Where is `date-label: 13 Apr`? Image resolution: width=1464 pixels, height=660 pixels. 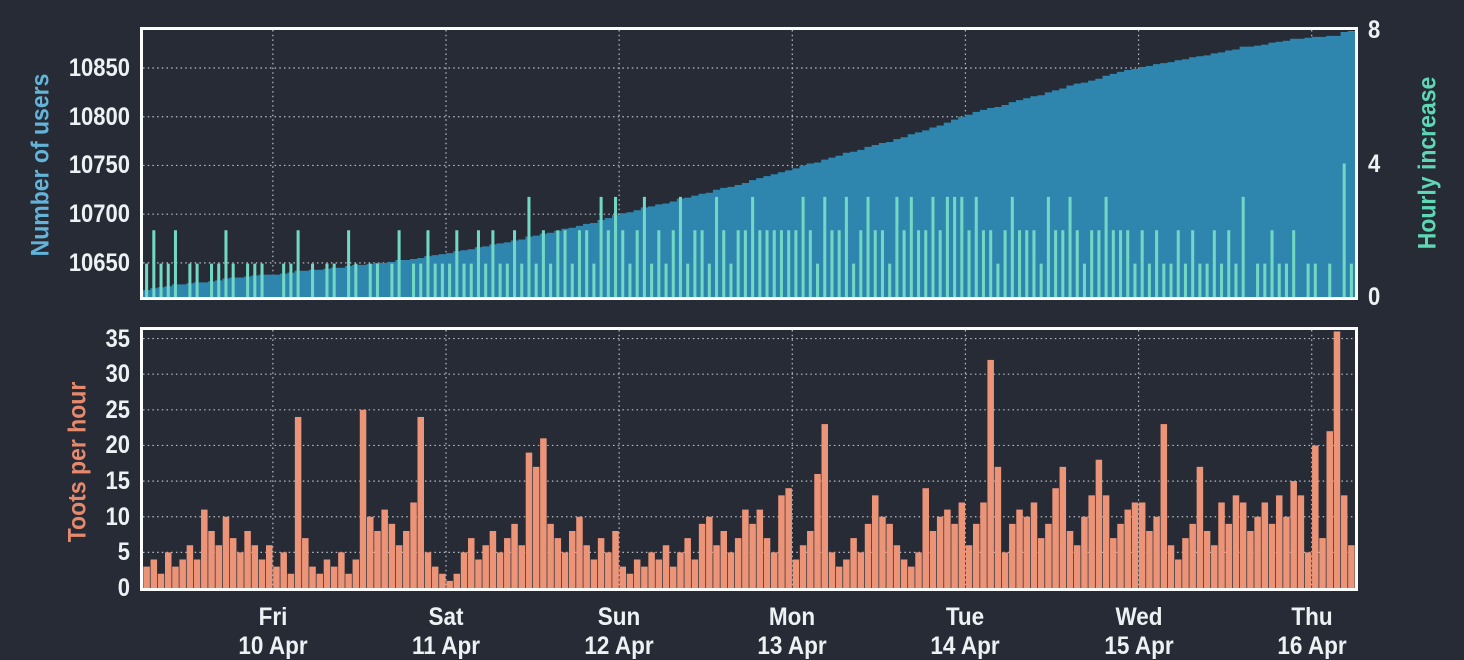
date-label: 13 Apr is located at coordinates (792, 646).